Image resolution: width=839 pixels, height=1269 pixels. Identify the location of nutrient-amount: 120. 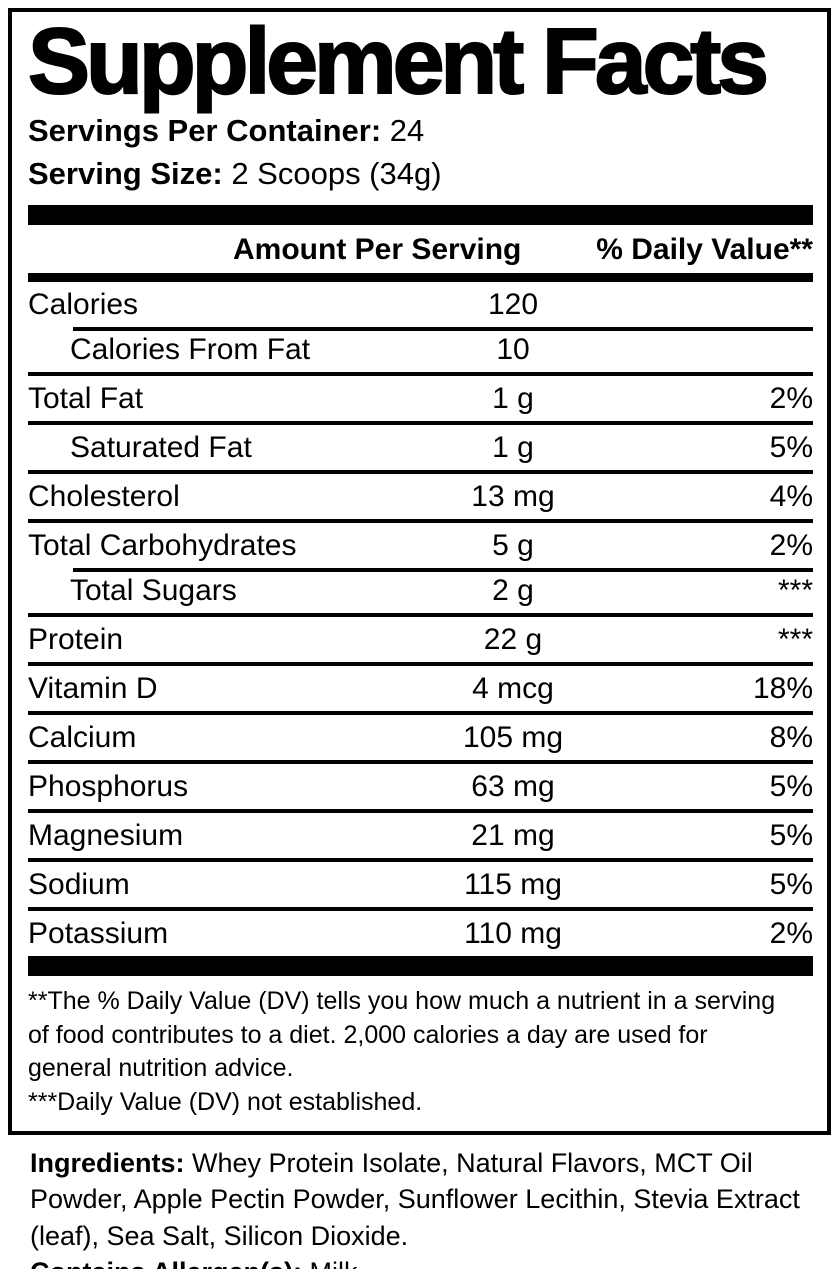
(513, 304).